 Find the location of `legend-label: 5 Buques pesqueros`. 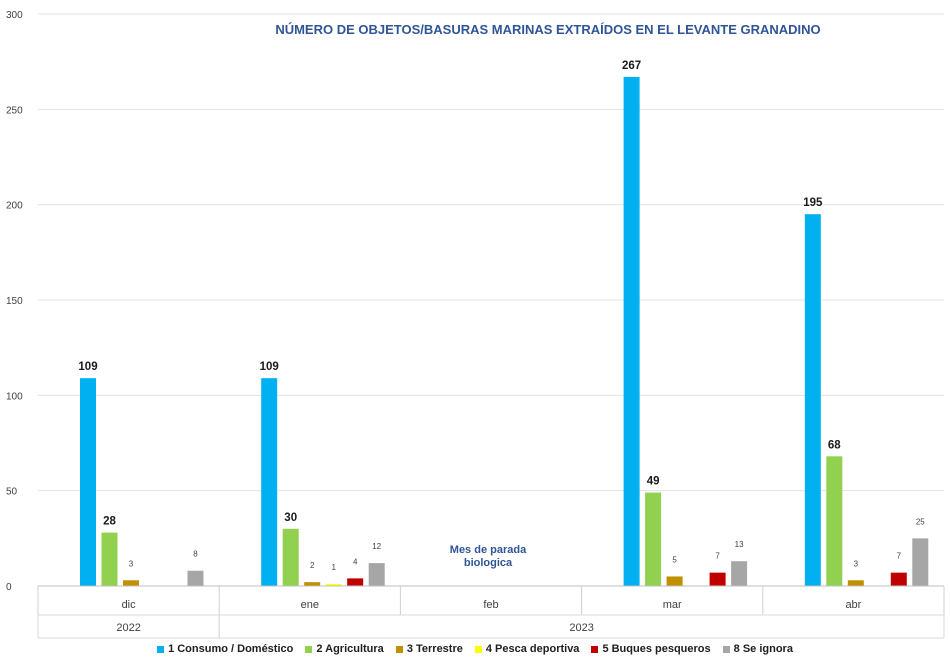

legend-label: 5 Buques pesqueros is located at coordinates (656, 649).